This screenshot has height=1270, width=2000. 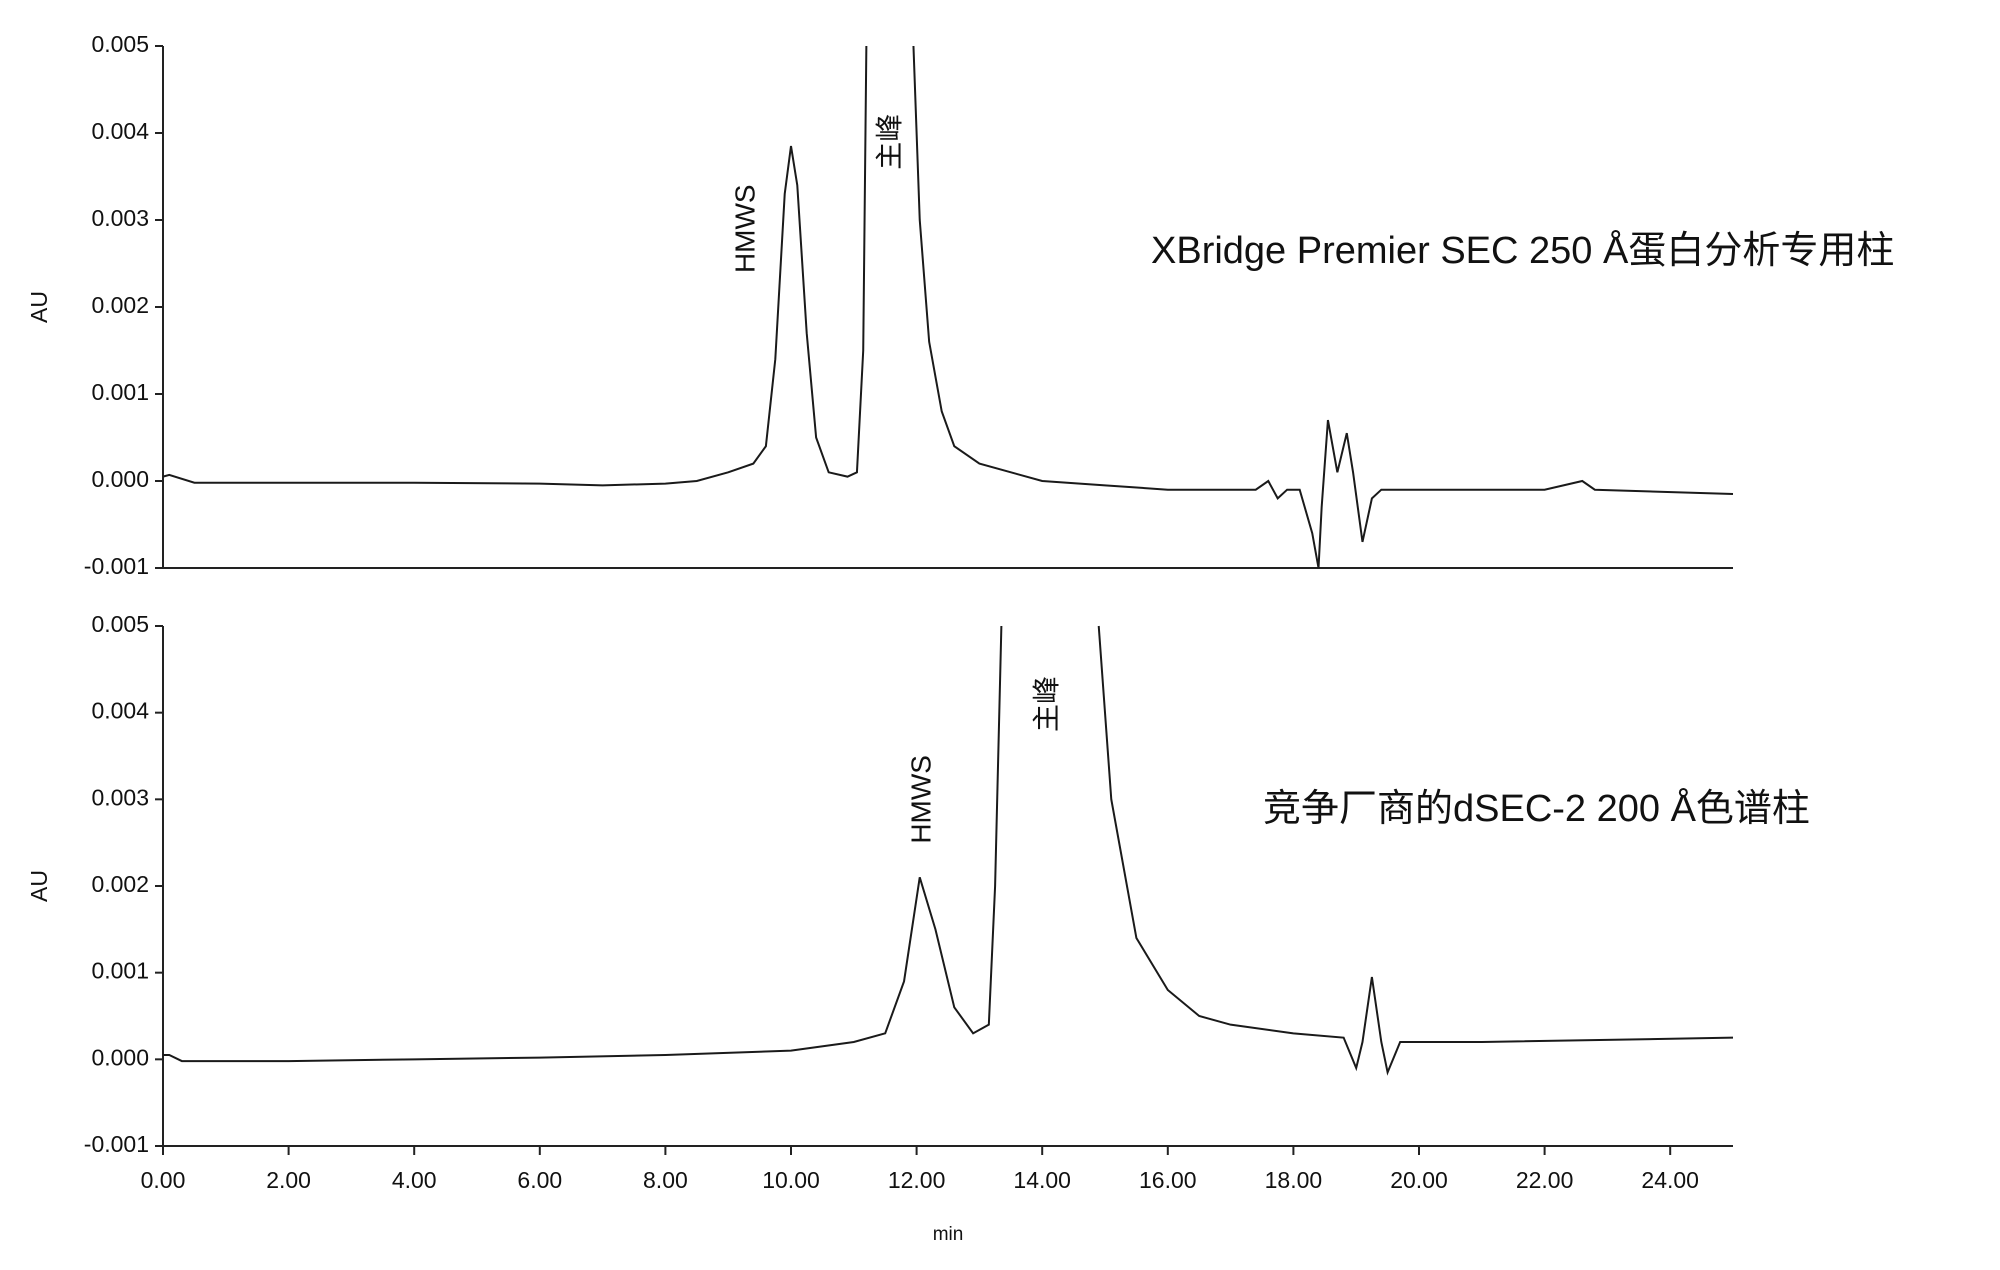 I want to click on series-label: XBridge Premier SEC 250 Å蛋白分析专用柱, so click(x=1522, y=250).